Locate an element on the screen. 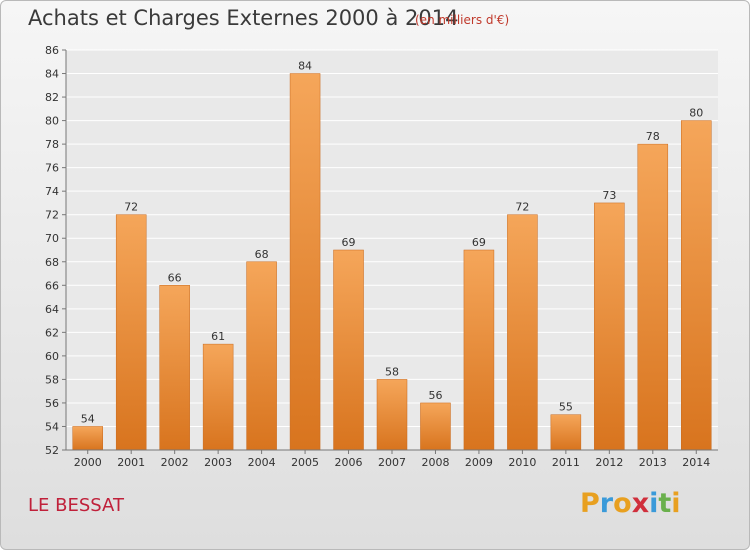 The image size is (750, 550). y-tick-label: 52 is located at coordinates (52, 450).